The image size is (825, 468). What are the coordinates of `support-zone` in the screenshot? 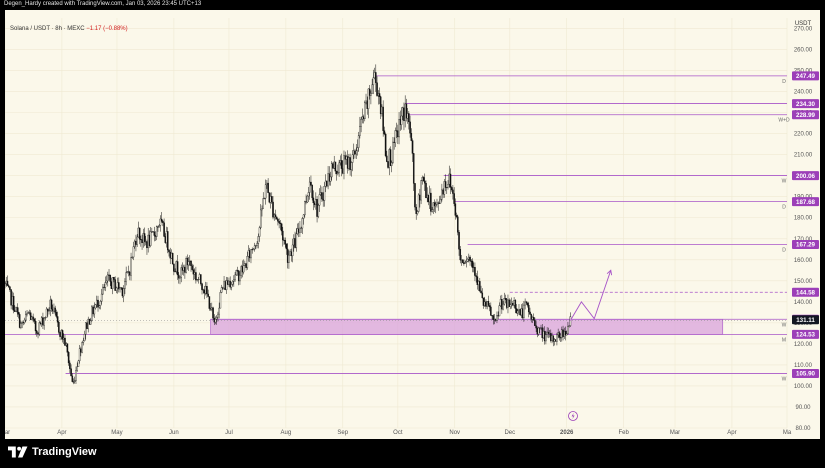 It's located at (467, 326).